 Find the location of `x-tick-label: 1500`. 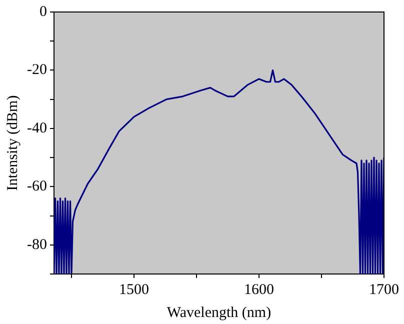

x-tick-label: 1500 is located at coordinates (133, 290).